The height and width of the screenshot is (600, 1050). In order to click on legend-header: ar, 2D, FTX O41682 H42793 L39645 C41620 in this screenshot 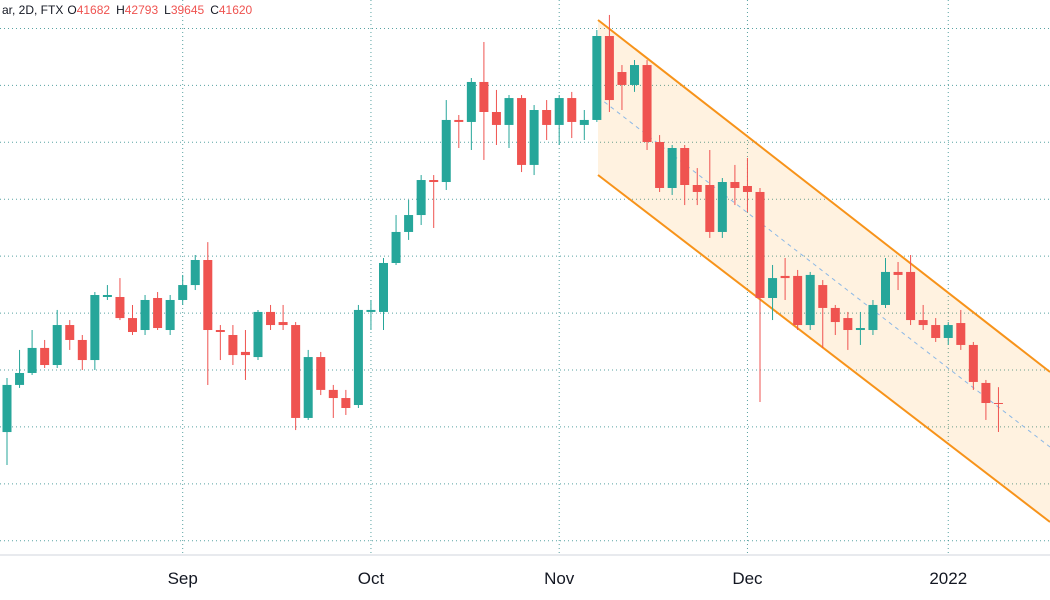, I will do `click(127, 10)`.